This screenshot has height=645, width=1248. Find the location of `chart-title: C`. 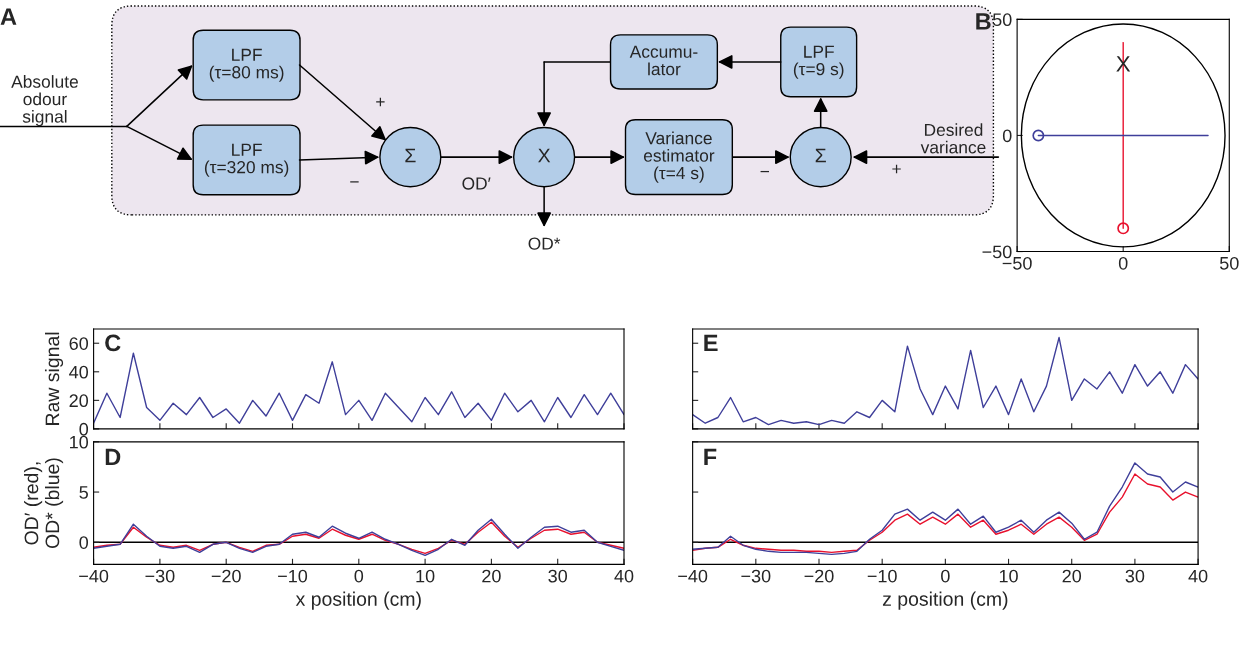

chart-title: C is located at coordinates (113, 343).